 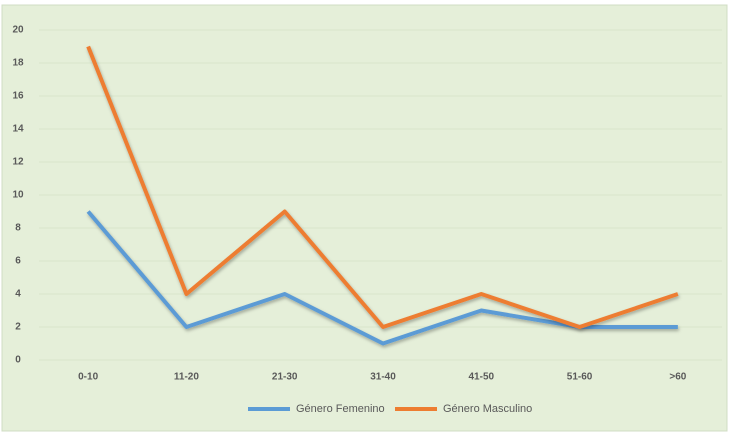 What do you see at coordinates (18, 195) in the screenshot?
I see `y-tick-label: 10` at bounding box center [18, 195].